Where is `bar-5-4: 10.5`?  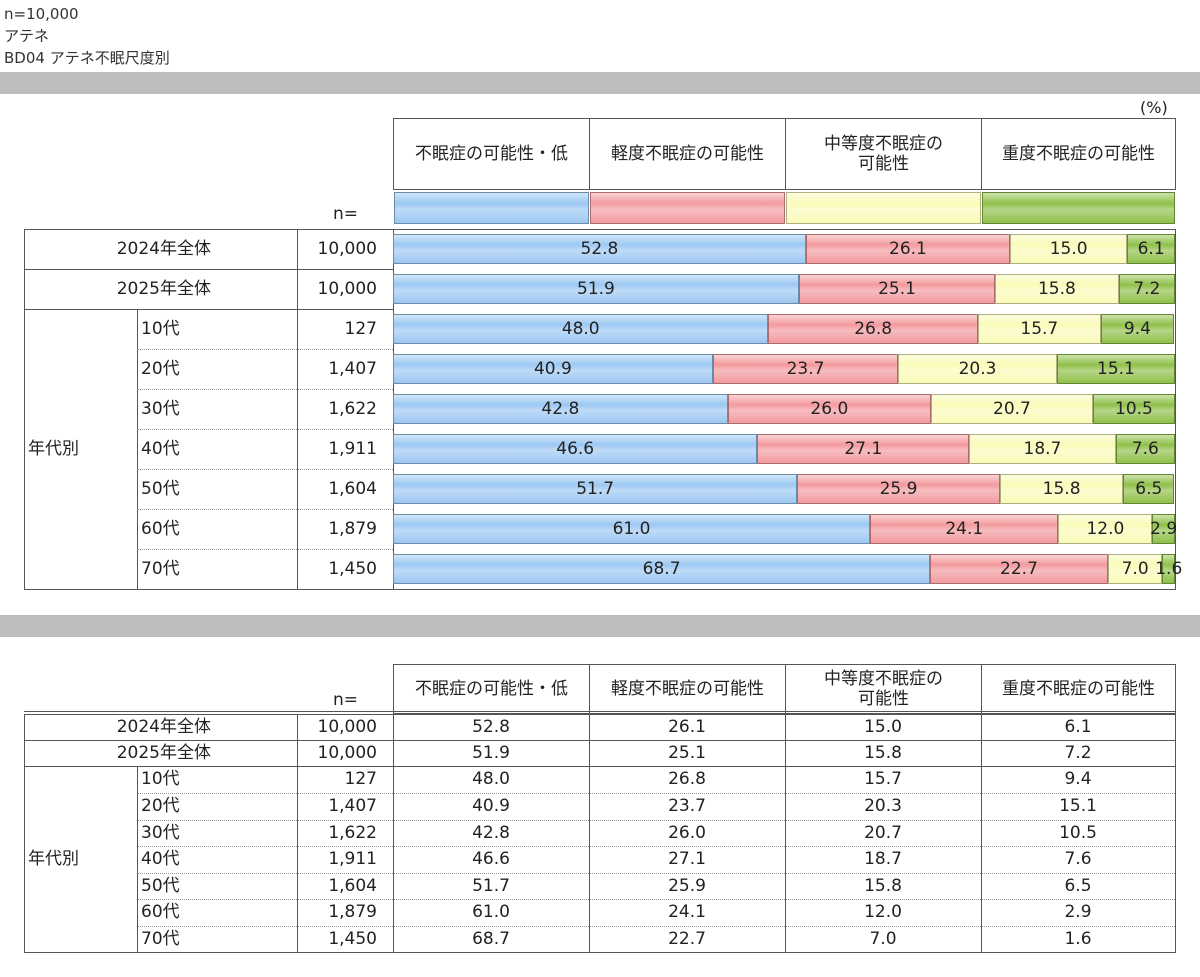
bar-5-4: 10.5 is located at coordinates (1133, 409).